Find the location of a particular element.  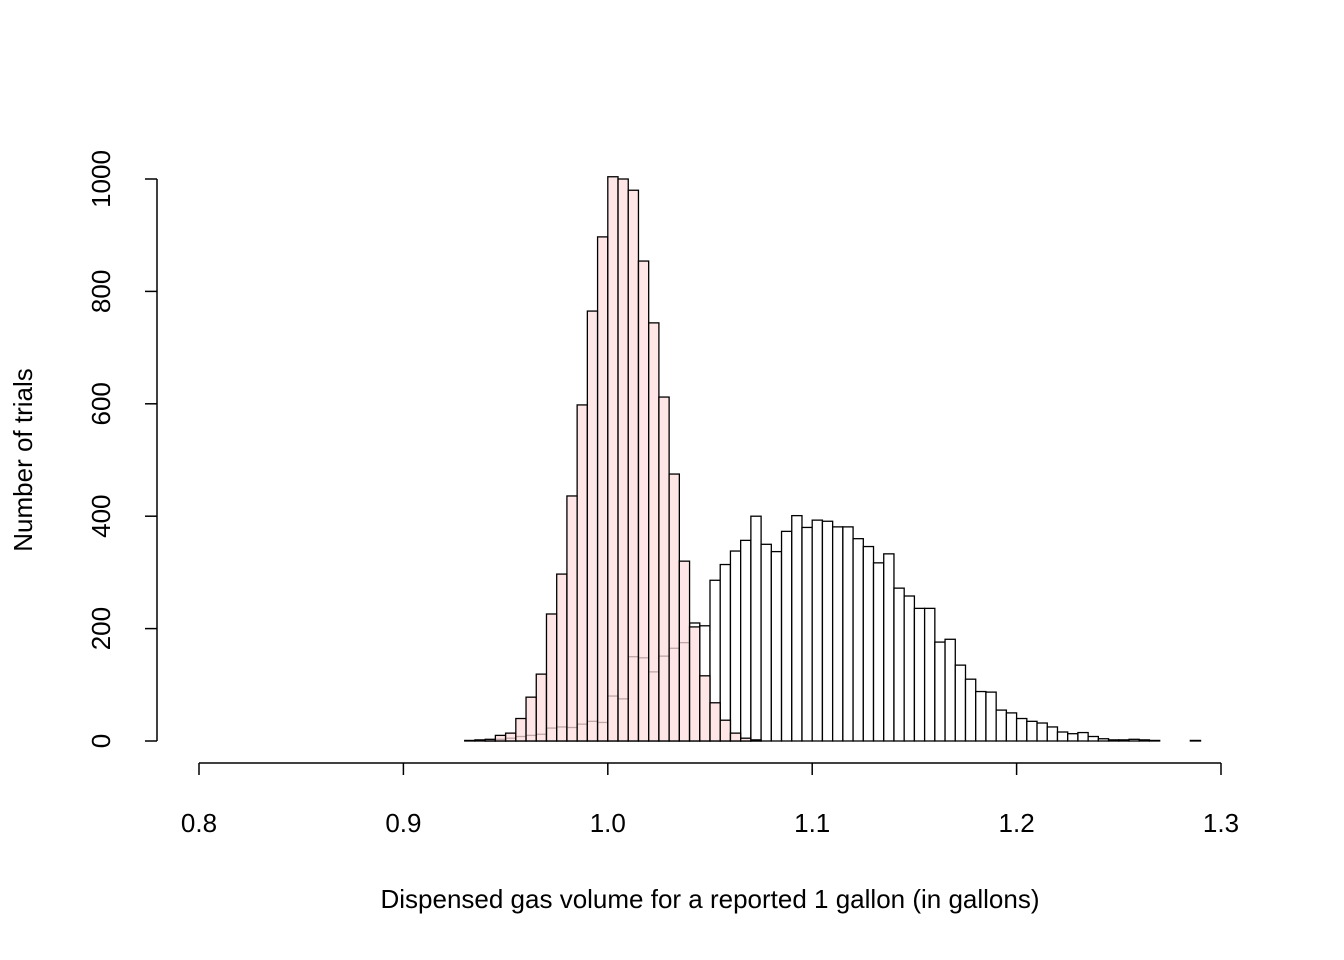

y-tick-label: 800 is located at coordinates (101, 291).